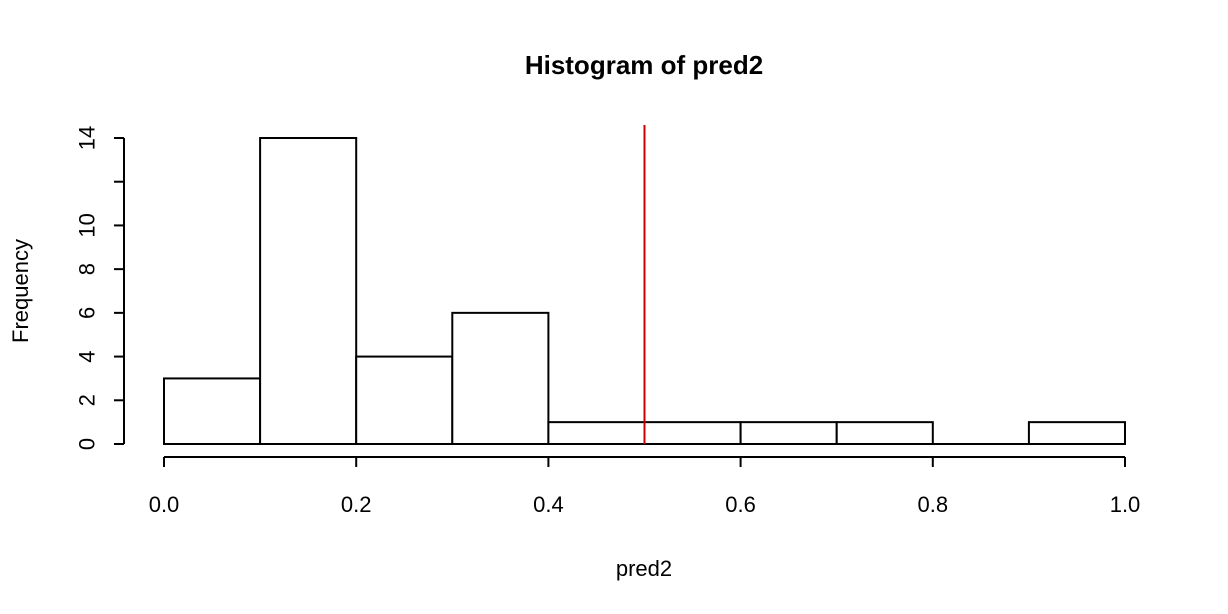 The image size is (1228, 614). I want to click on x-tick-label-0: 0.0, so click(164, 504).